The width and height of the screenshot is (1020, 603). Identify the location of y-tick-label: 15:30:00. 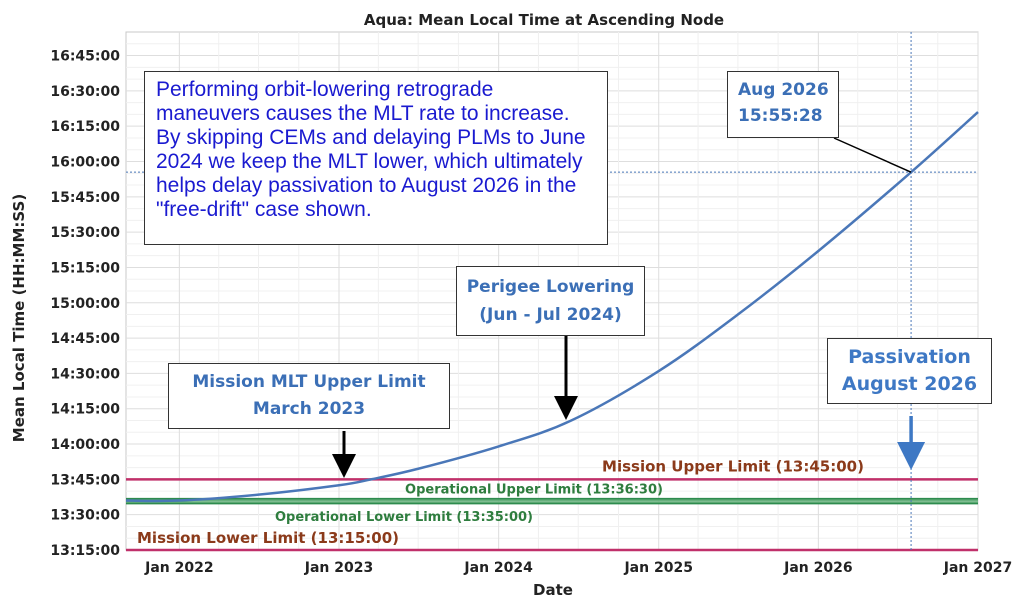
(85, 233).